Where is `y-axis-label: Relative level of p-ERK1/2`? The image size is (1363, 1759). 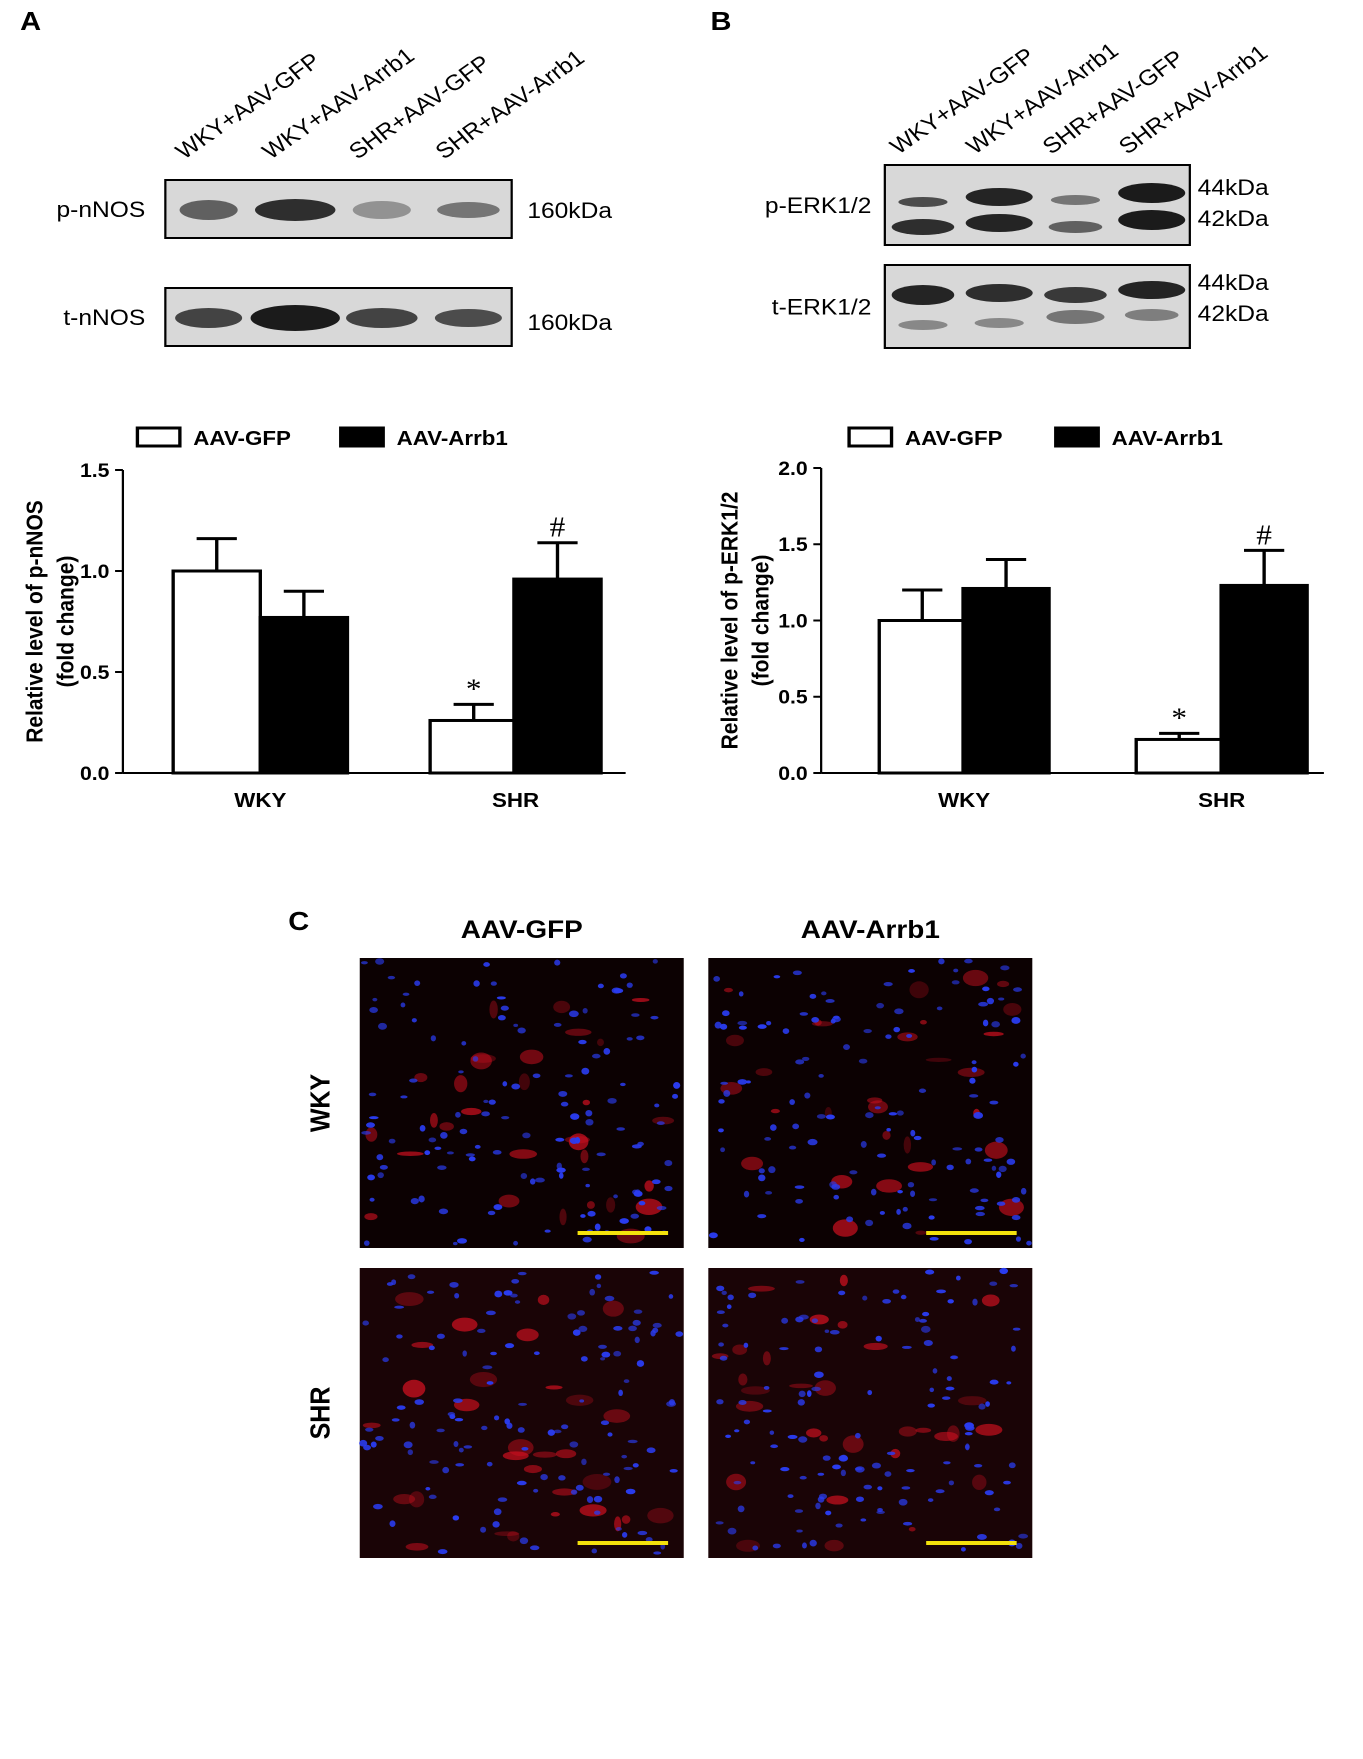 y-axis-label: Relative level of p-ERK1/2 is located at coordinates (729, 621).